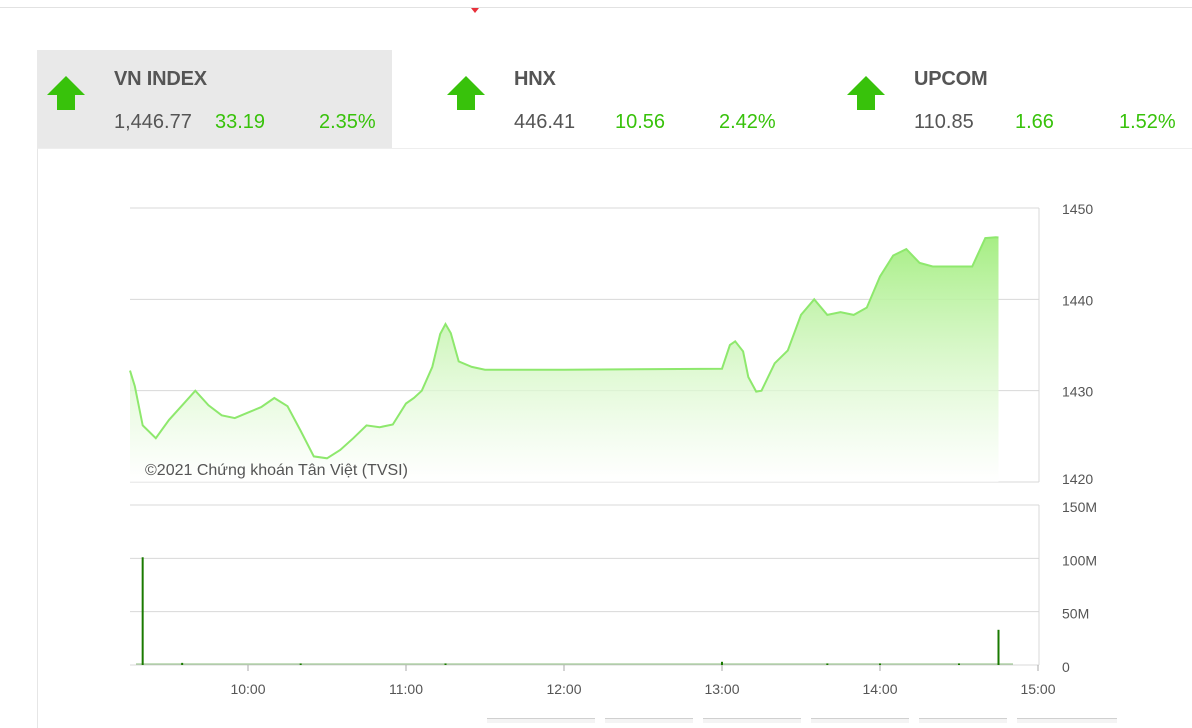 The width and height of the screenshot is (1192, 728). What do you see at coordinates (535, 79) in the screenshot?
I see `index-name: HNX` at bounding box center [535, 79].